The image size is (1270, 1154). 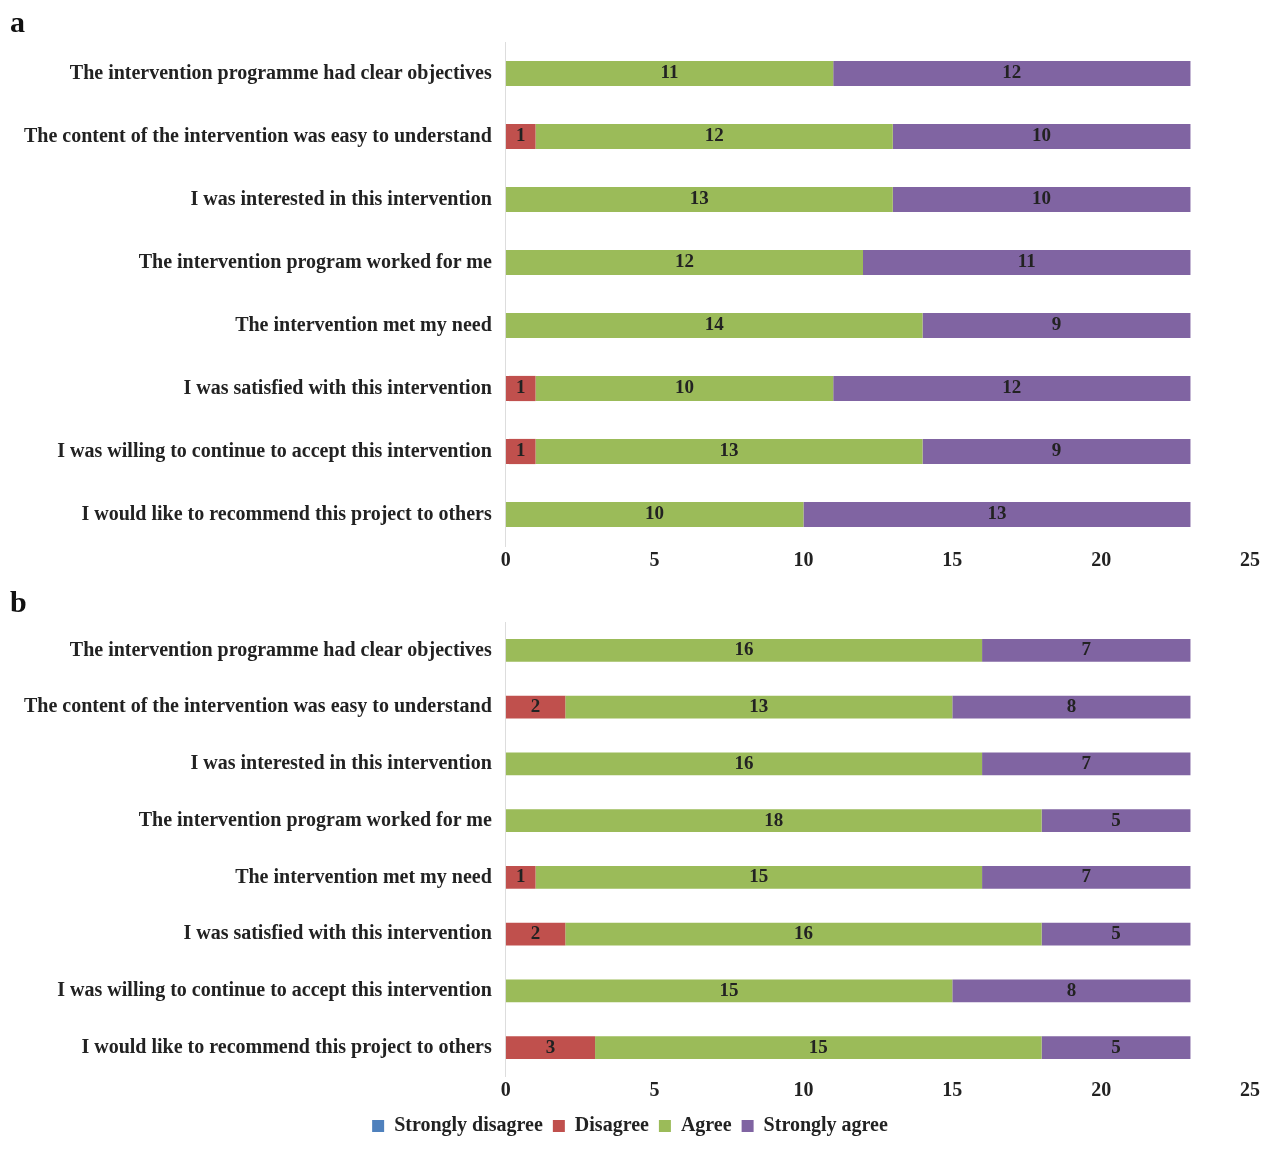 I want to click on legend-label: Strongly disagree, so click(x=468, y=1125).